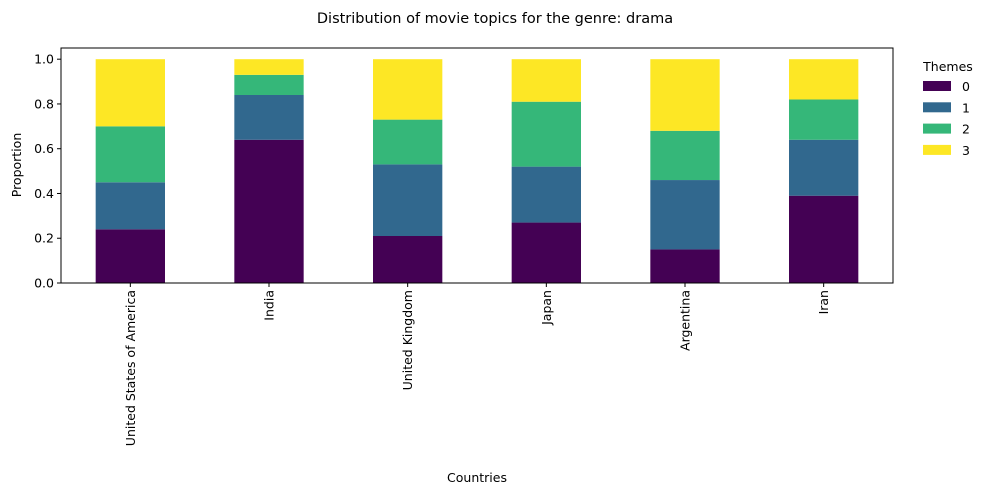  Describe the element at coordinates (477, 477) in the screenshot. I see `x-axis-label: Countries` at that location.